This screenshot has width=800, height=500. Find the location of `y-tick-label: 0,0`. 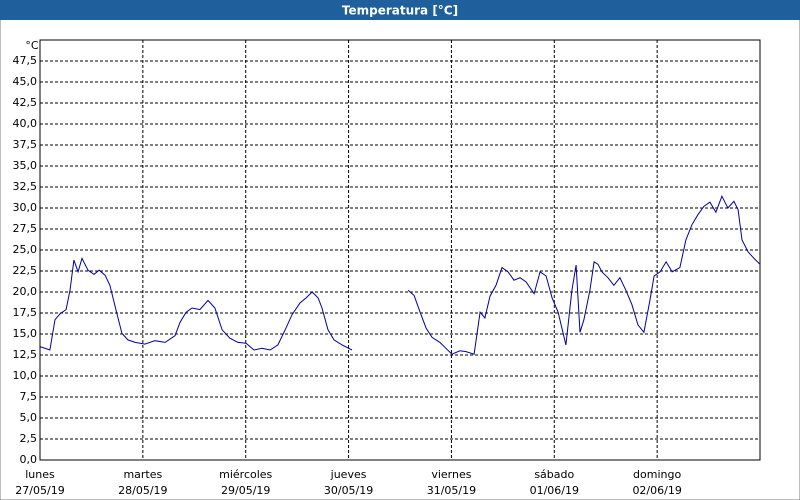

y-tick-label: 0,0 is located at coordinates (29, 459).